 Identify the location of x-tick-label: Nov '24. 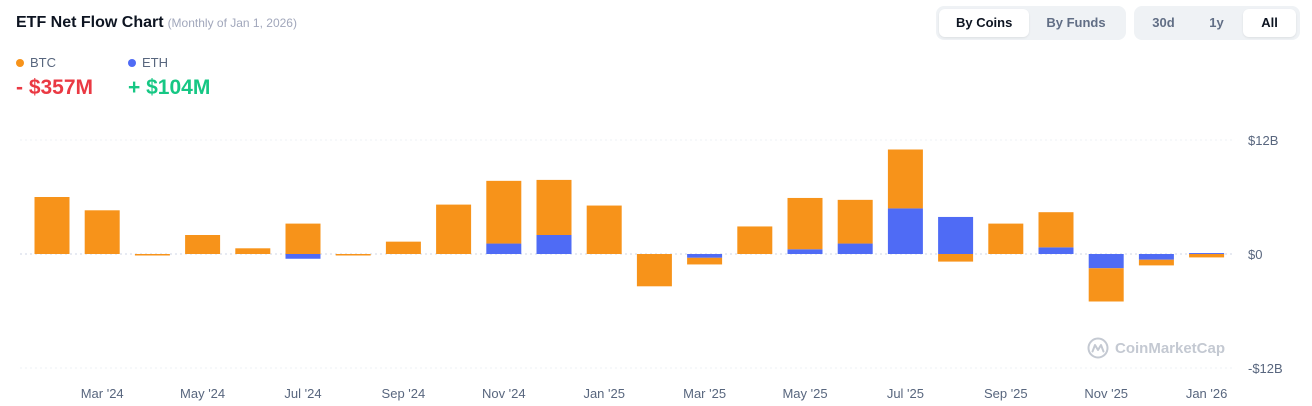
(504, 393).